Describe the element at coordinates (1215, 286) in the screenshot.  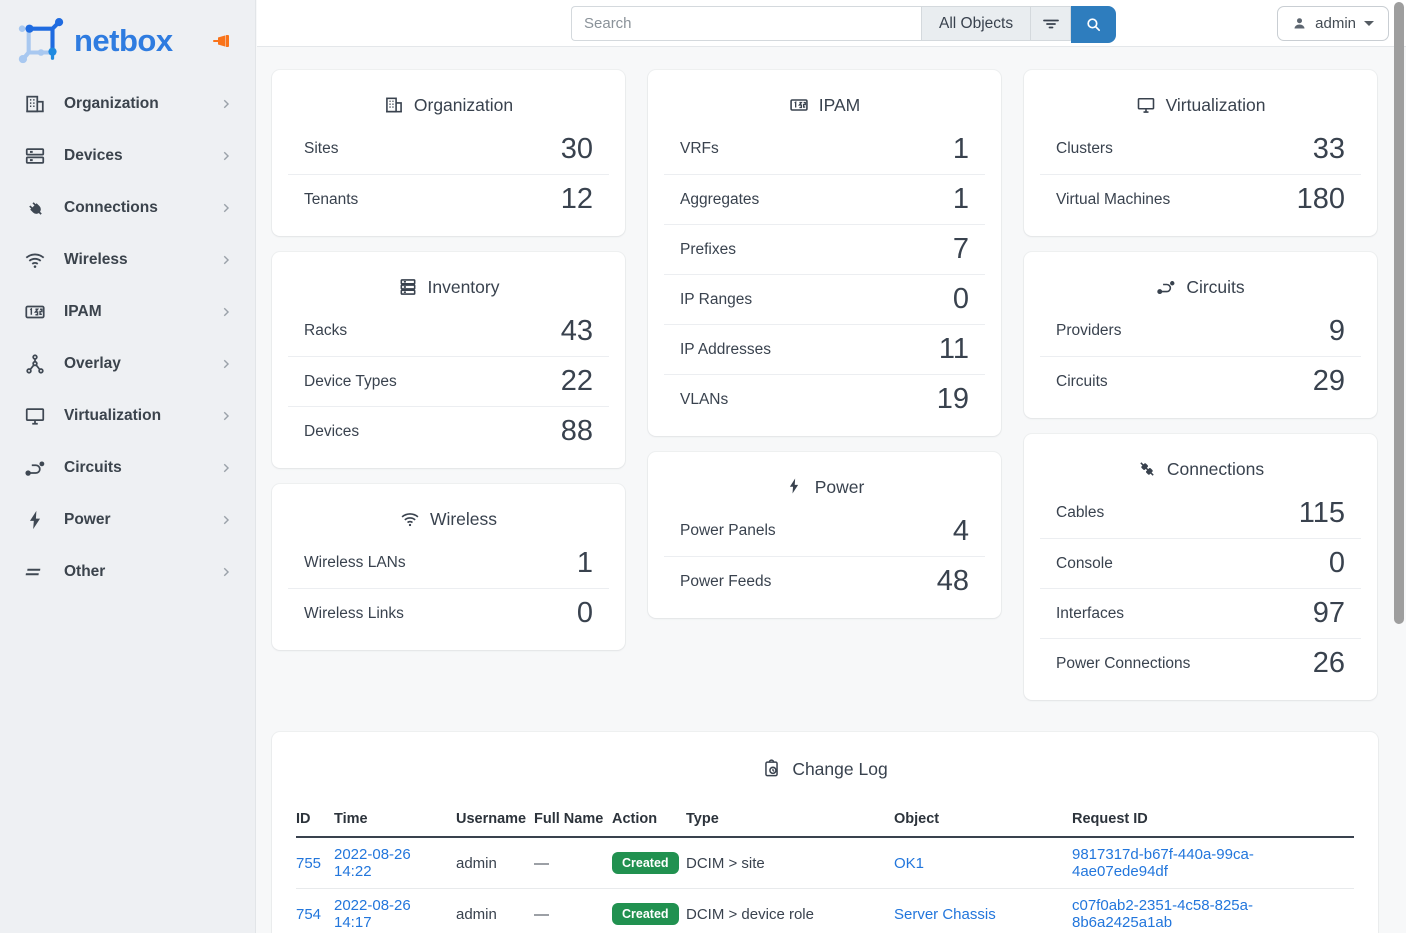
I see `card-title-text: Circuits` at that location.